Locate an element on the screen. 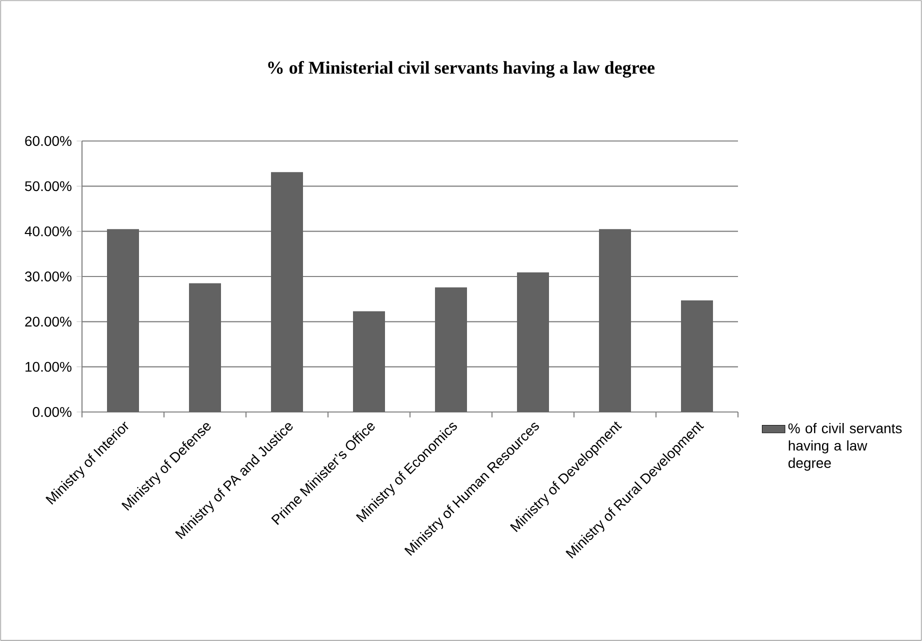 The height and width of the screenshot is (641, 922). y-tick-label: 20.00% is located at coordinates (48, 321).